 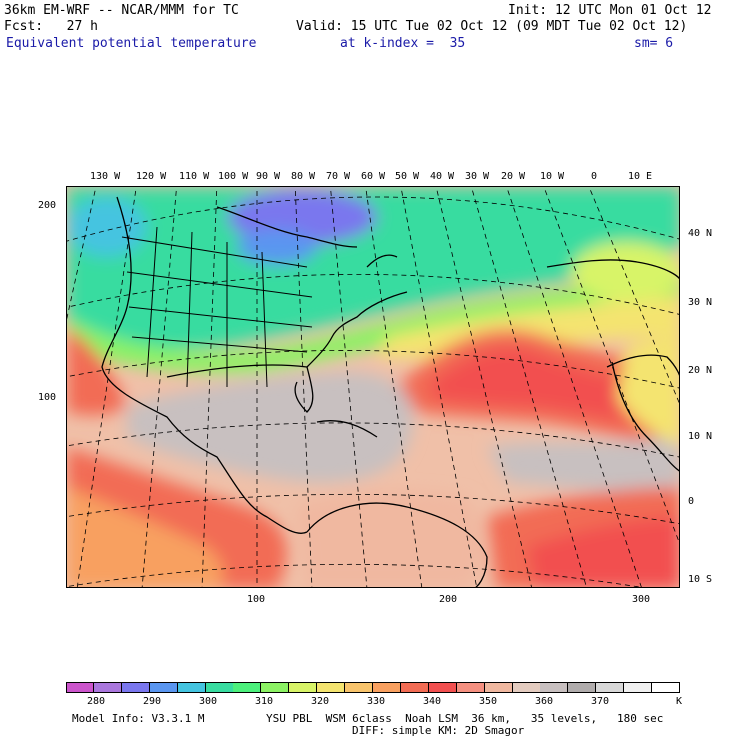 What do you see at coordinates (432, 701) in the screenshot?
I see `colorbar-label: 340` at bounding box center [432, 701].